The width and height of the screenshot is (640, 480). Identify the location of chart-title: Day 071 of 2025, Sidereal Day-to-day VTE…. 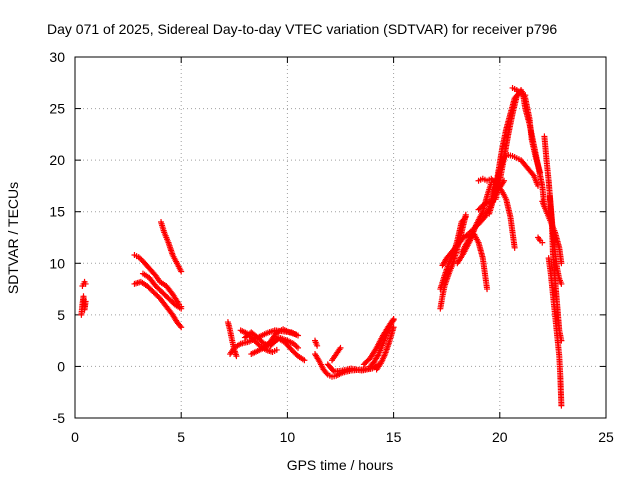
(302, 29).